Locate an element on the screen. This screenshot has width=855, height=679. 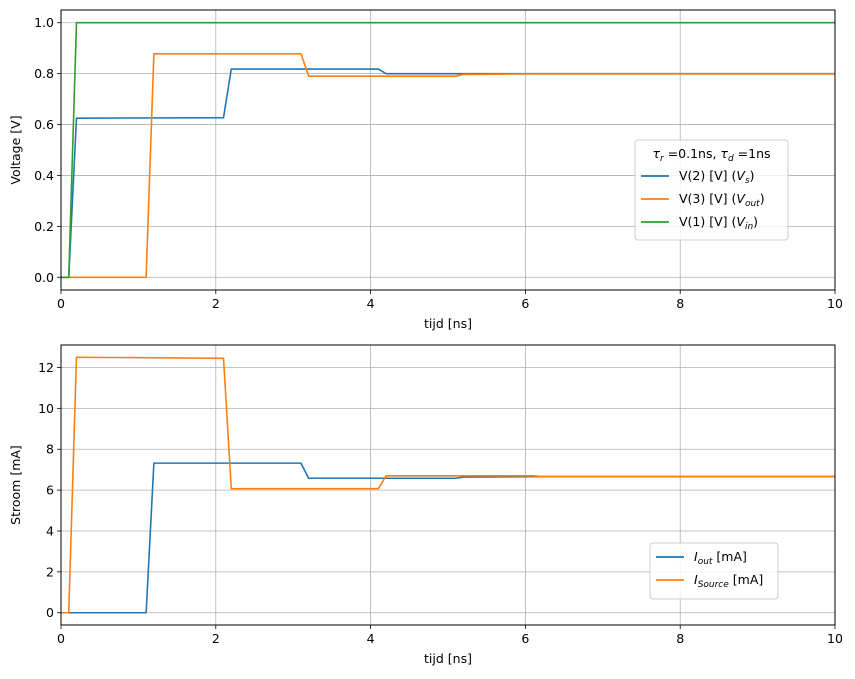
y-tick-label: 2 is located at coordinates (50, 571).